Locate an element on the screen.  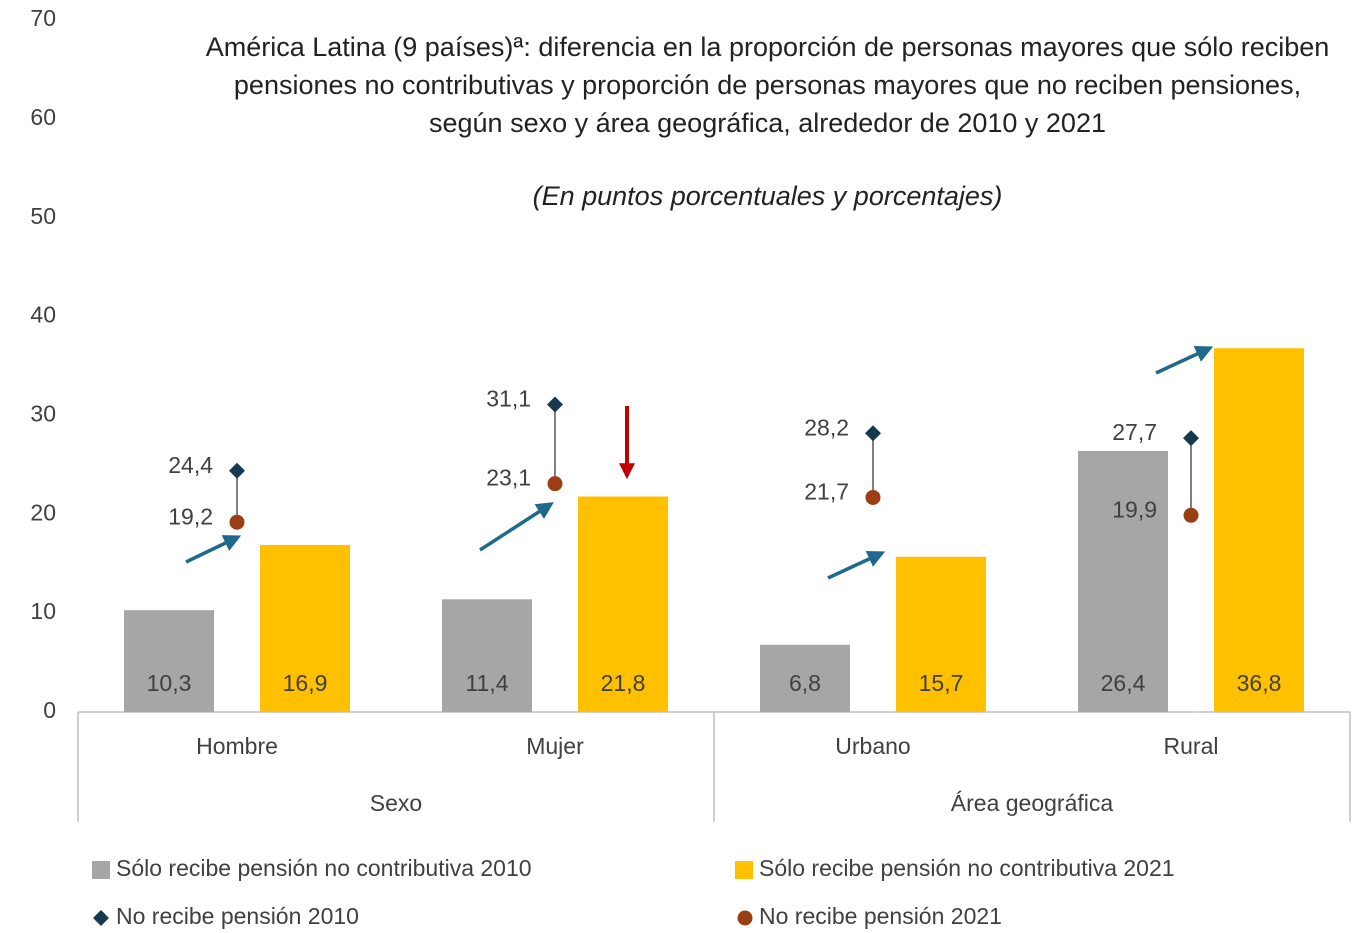
x-tick-label: Mujer is located at coordinates (555, 746).